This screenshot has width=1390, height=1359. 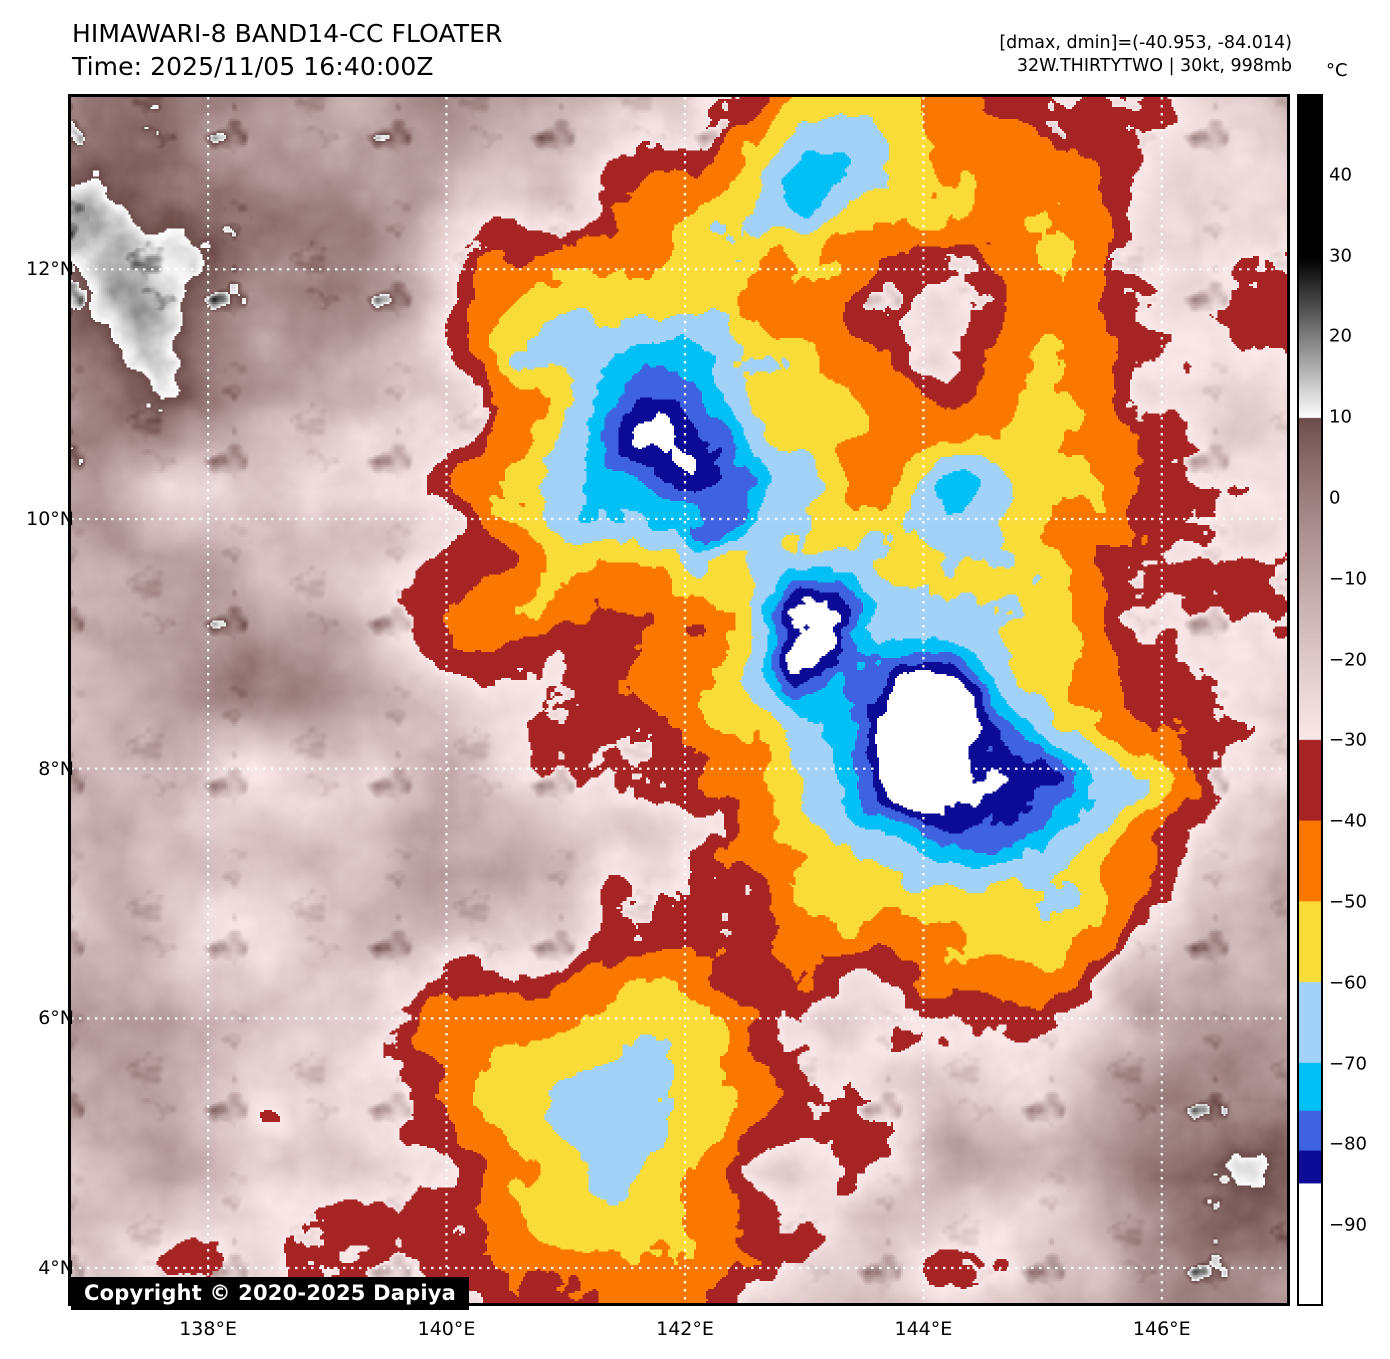 What do you see at coordinates (270, 1293) in the screenshot?
I see `copyright-banner: Copyright © 2020-2025 Dapiya` at bounding box center [270, 1293].